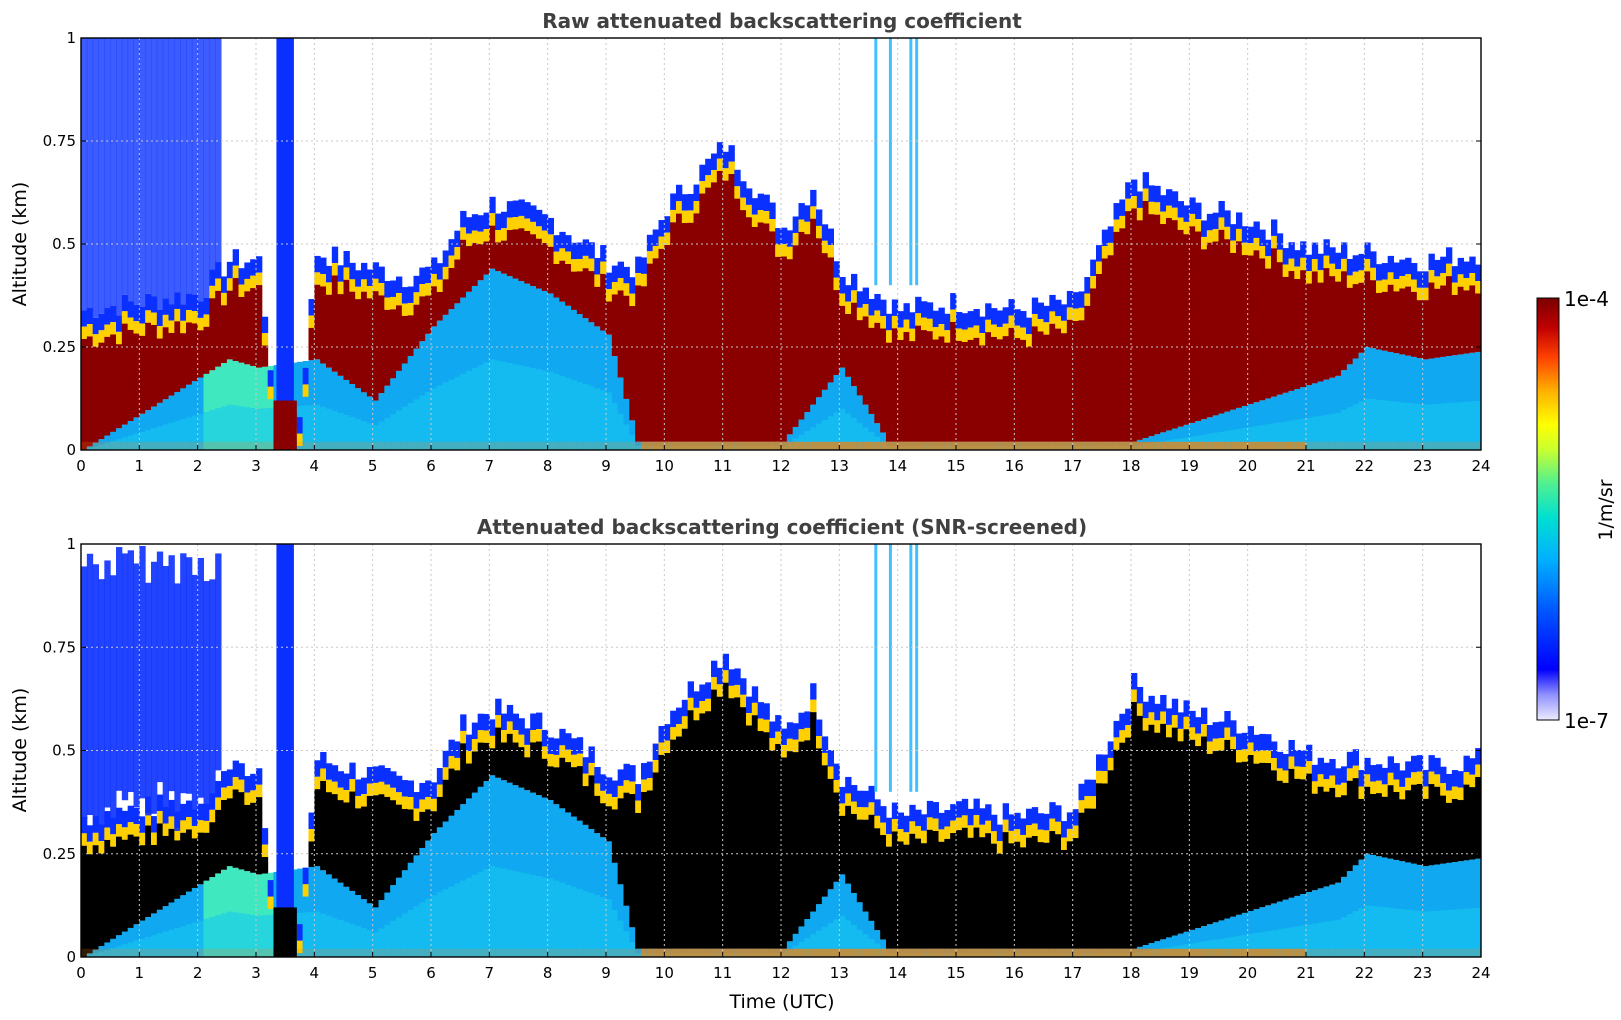 The width and height of the screenshot is (1621, 1020). Describe the element at coordinates (780, 466) in the screenshot. I see `x-tick-label: 12` at that location.